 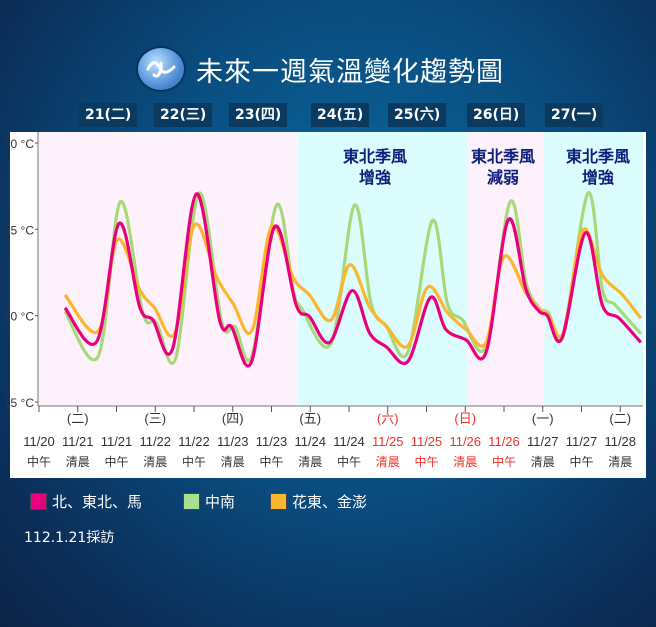 I want to click on monsoon-annotation: 東北季風 減弱, so click(x=503, y=167).